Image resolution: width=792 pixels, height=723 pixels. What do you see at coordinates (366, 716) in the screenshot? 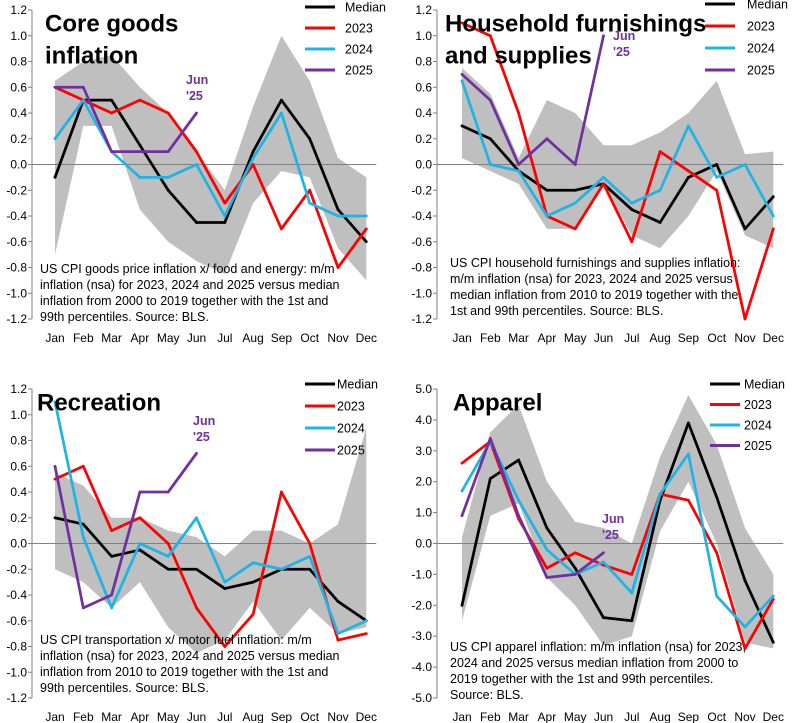
I see `chart3-x-tick-label: Dec` at bounding box center [366, 716].